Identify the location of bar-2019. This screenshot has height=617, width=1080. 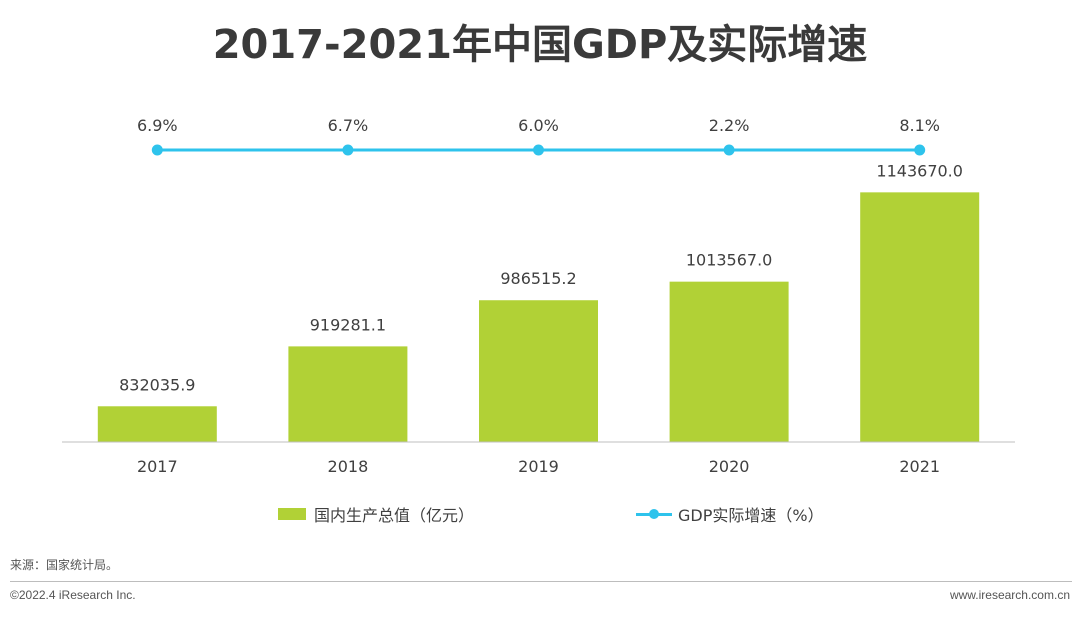
(538, 371).